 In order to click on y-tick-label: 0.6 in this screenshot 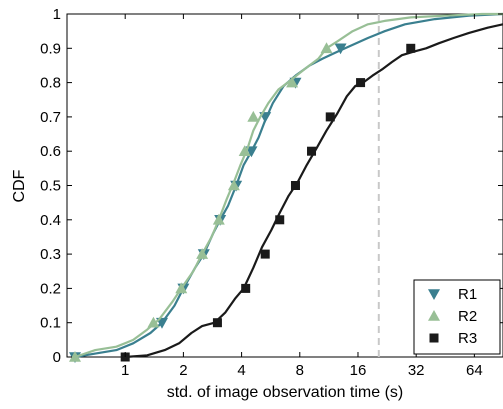, I will do `click(50, 151)`.